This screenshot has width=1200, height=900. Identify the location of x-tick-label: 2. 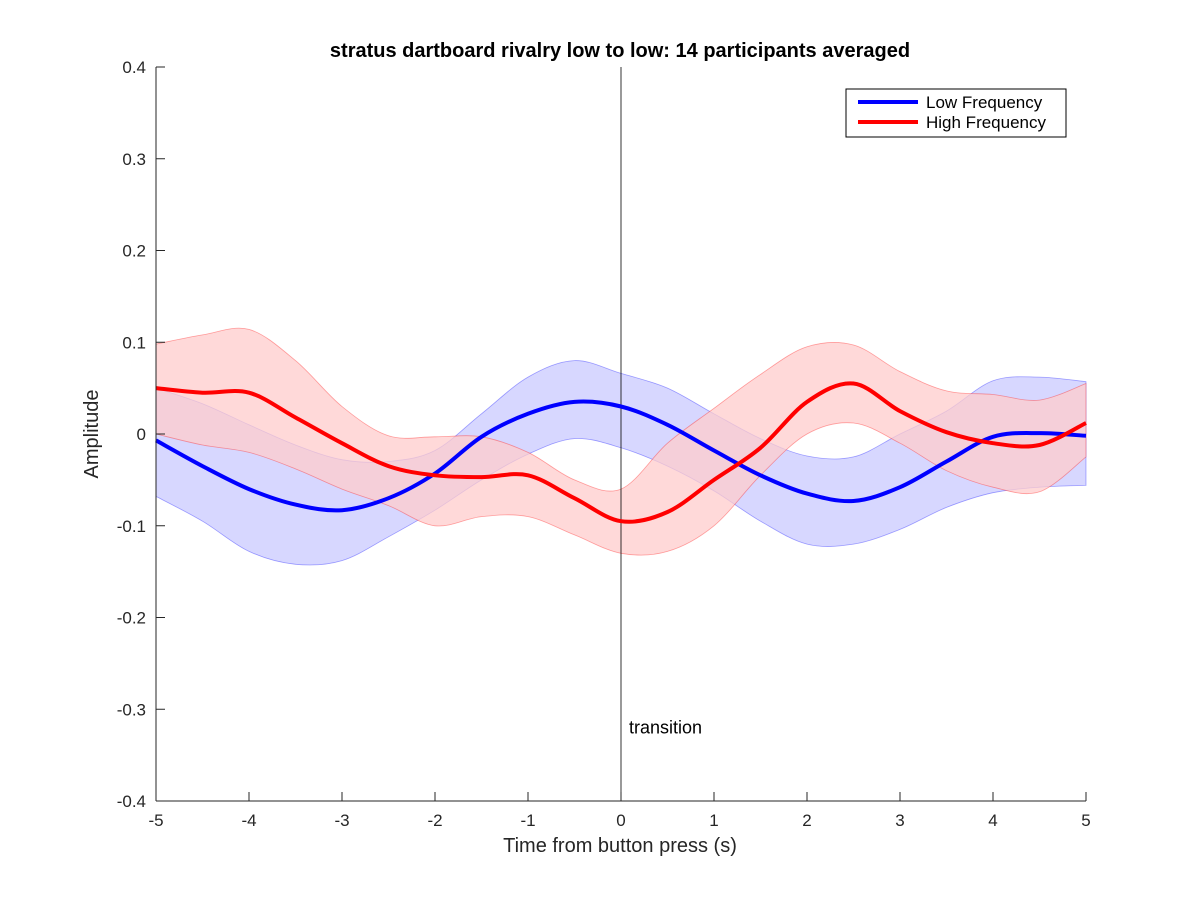
(806, 820).